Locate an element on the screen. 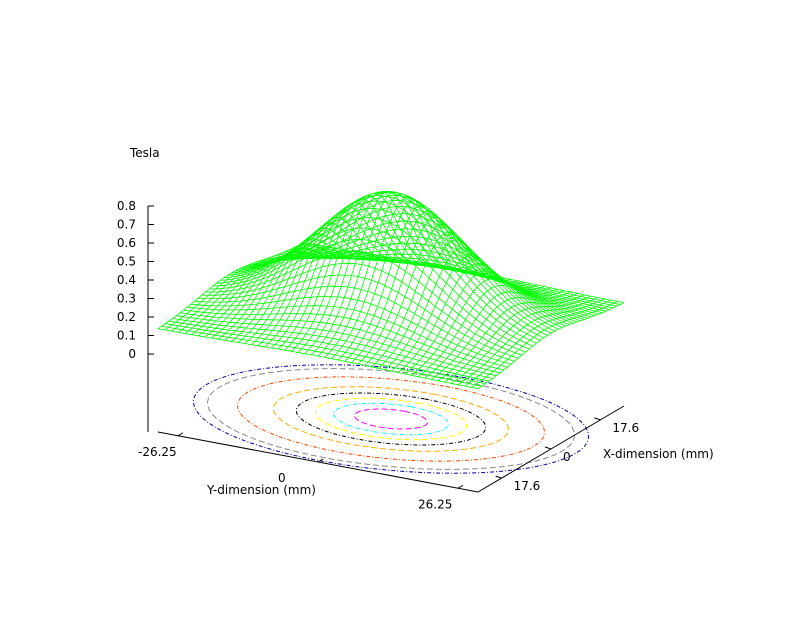 This screenshot has width=792, height=617. contour-line-0.6 is located at coordinates (391, 419).